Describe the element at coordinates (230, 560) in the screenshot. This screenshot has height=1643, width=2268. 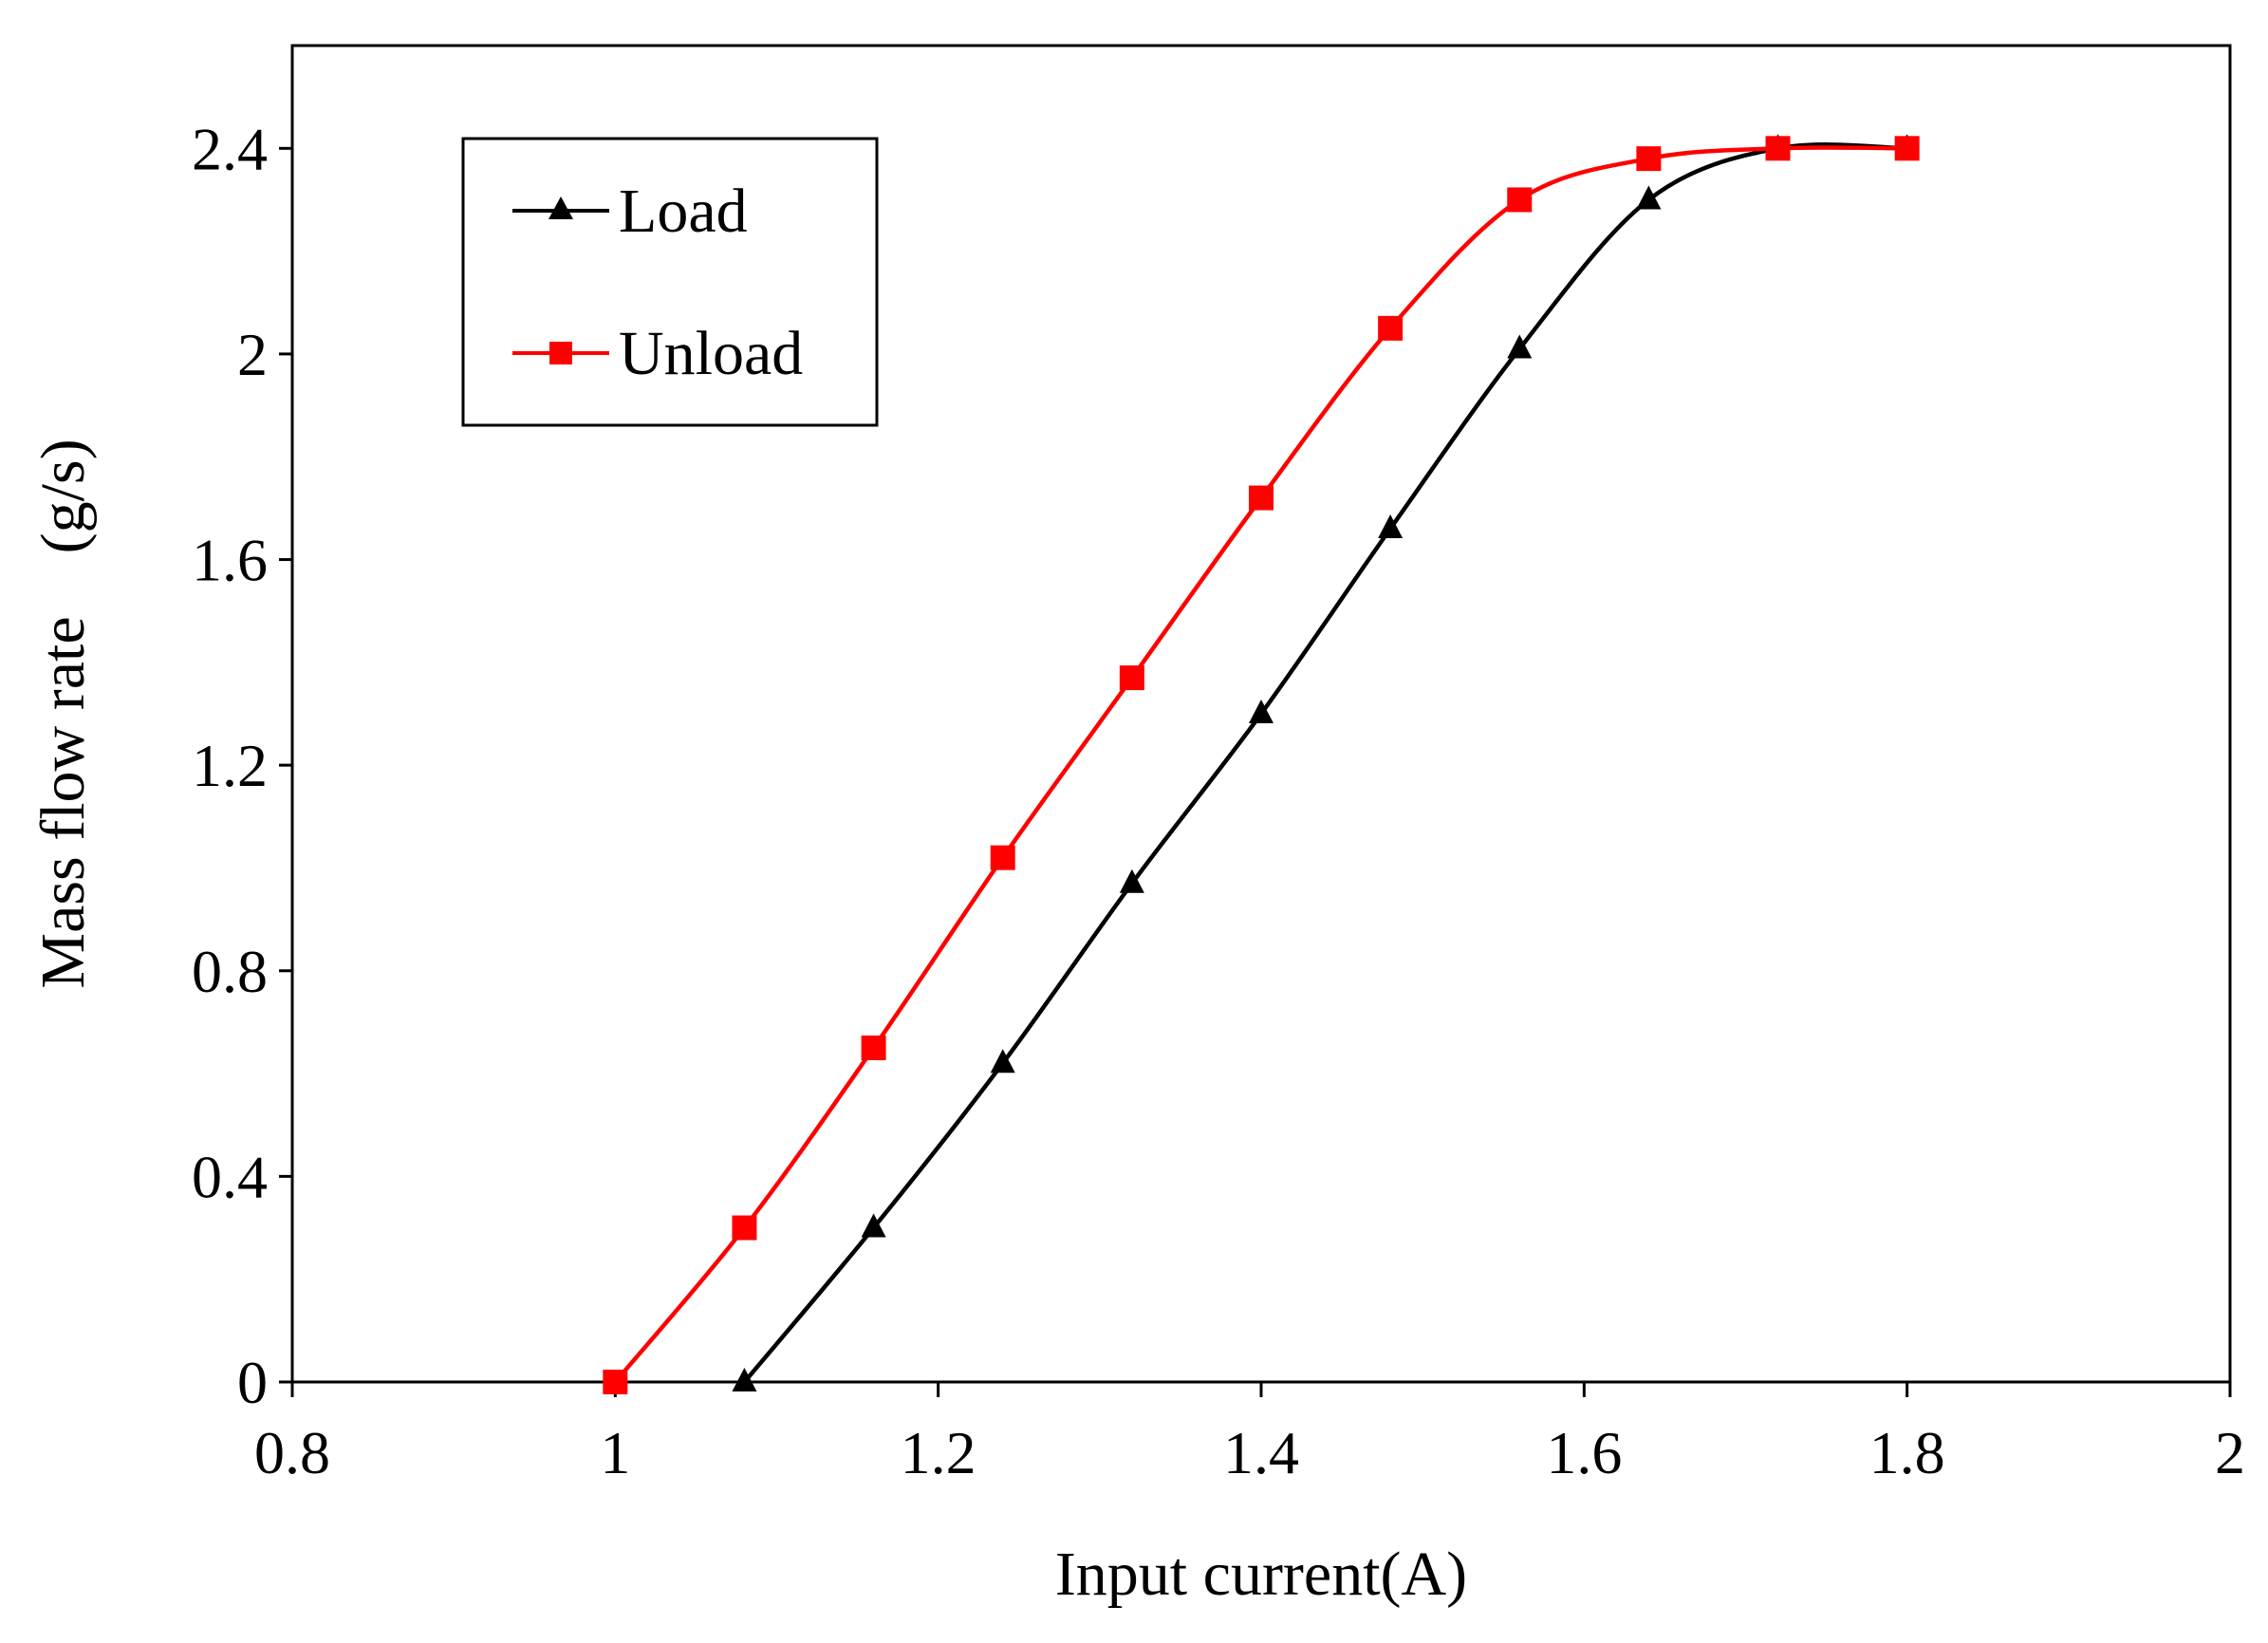
I see `y-tick-label: 1.6` at that location.